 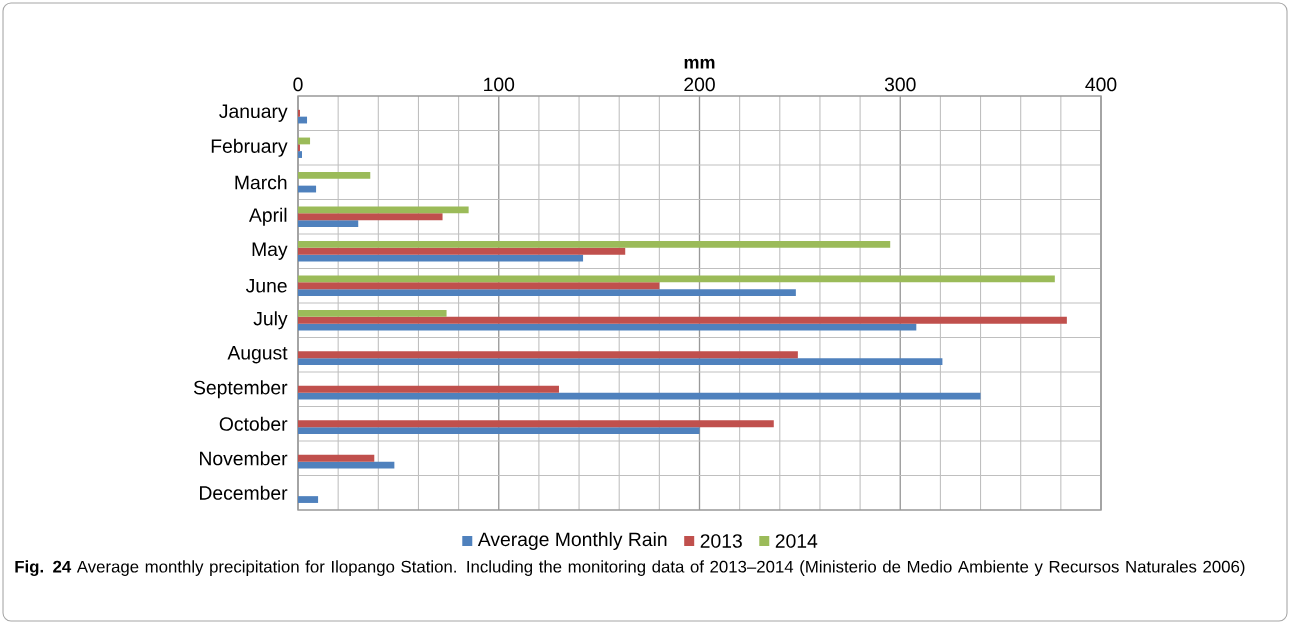 I want to click on x-axis-title: mm, so click(x=699, y=63).